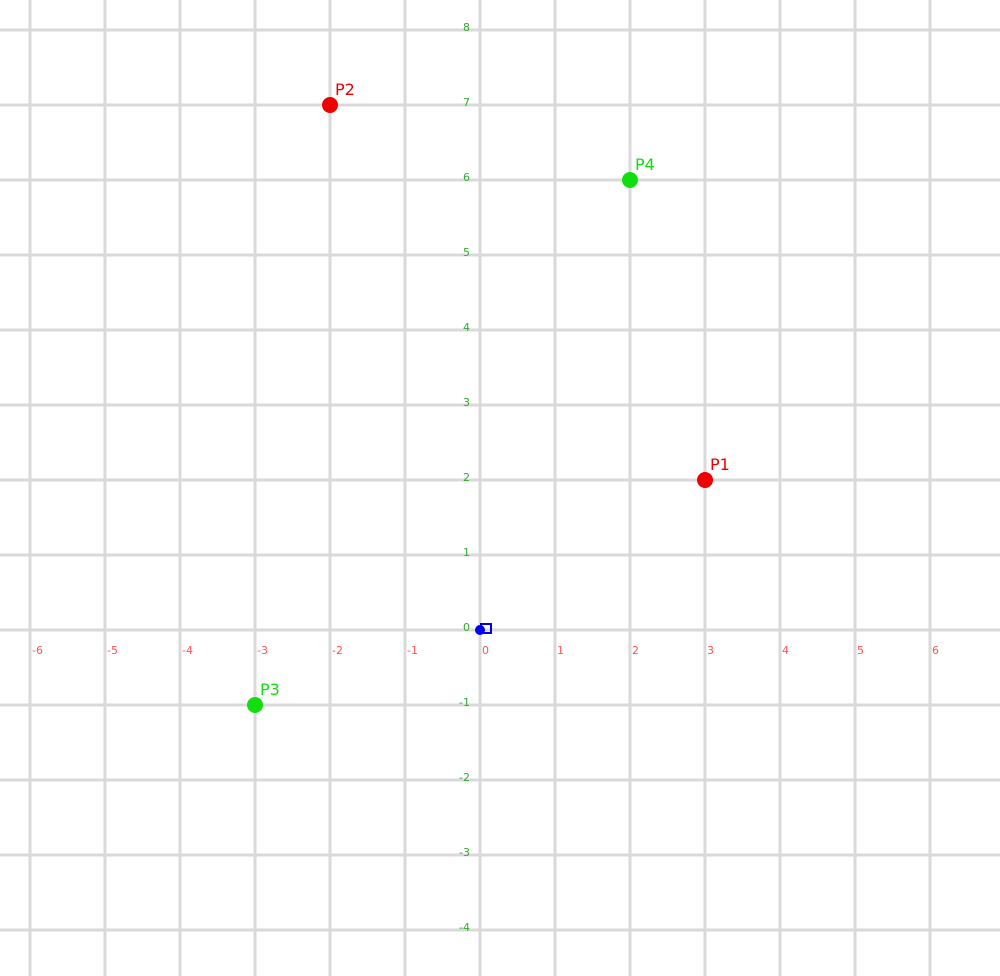 The image size is (1000, 976). What do you see at coordinates (720, 464) in the screenshot?
I see `point-label: P1` at bounding box center [720, 464].